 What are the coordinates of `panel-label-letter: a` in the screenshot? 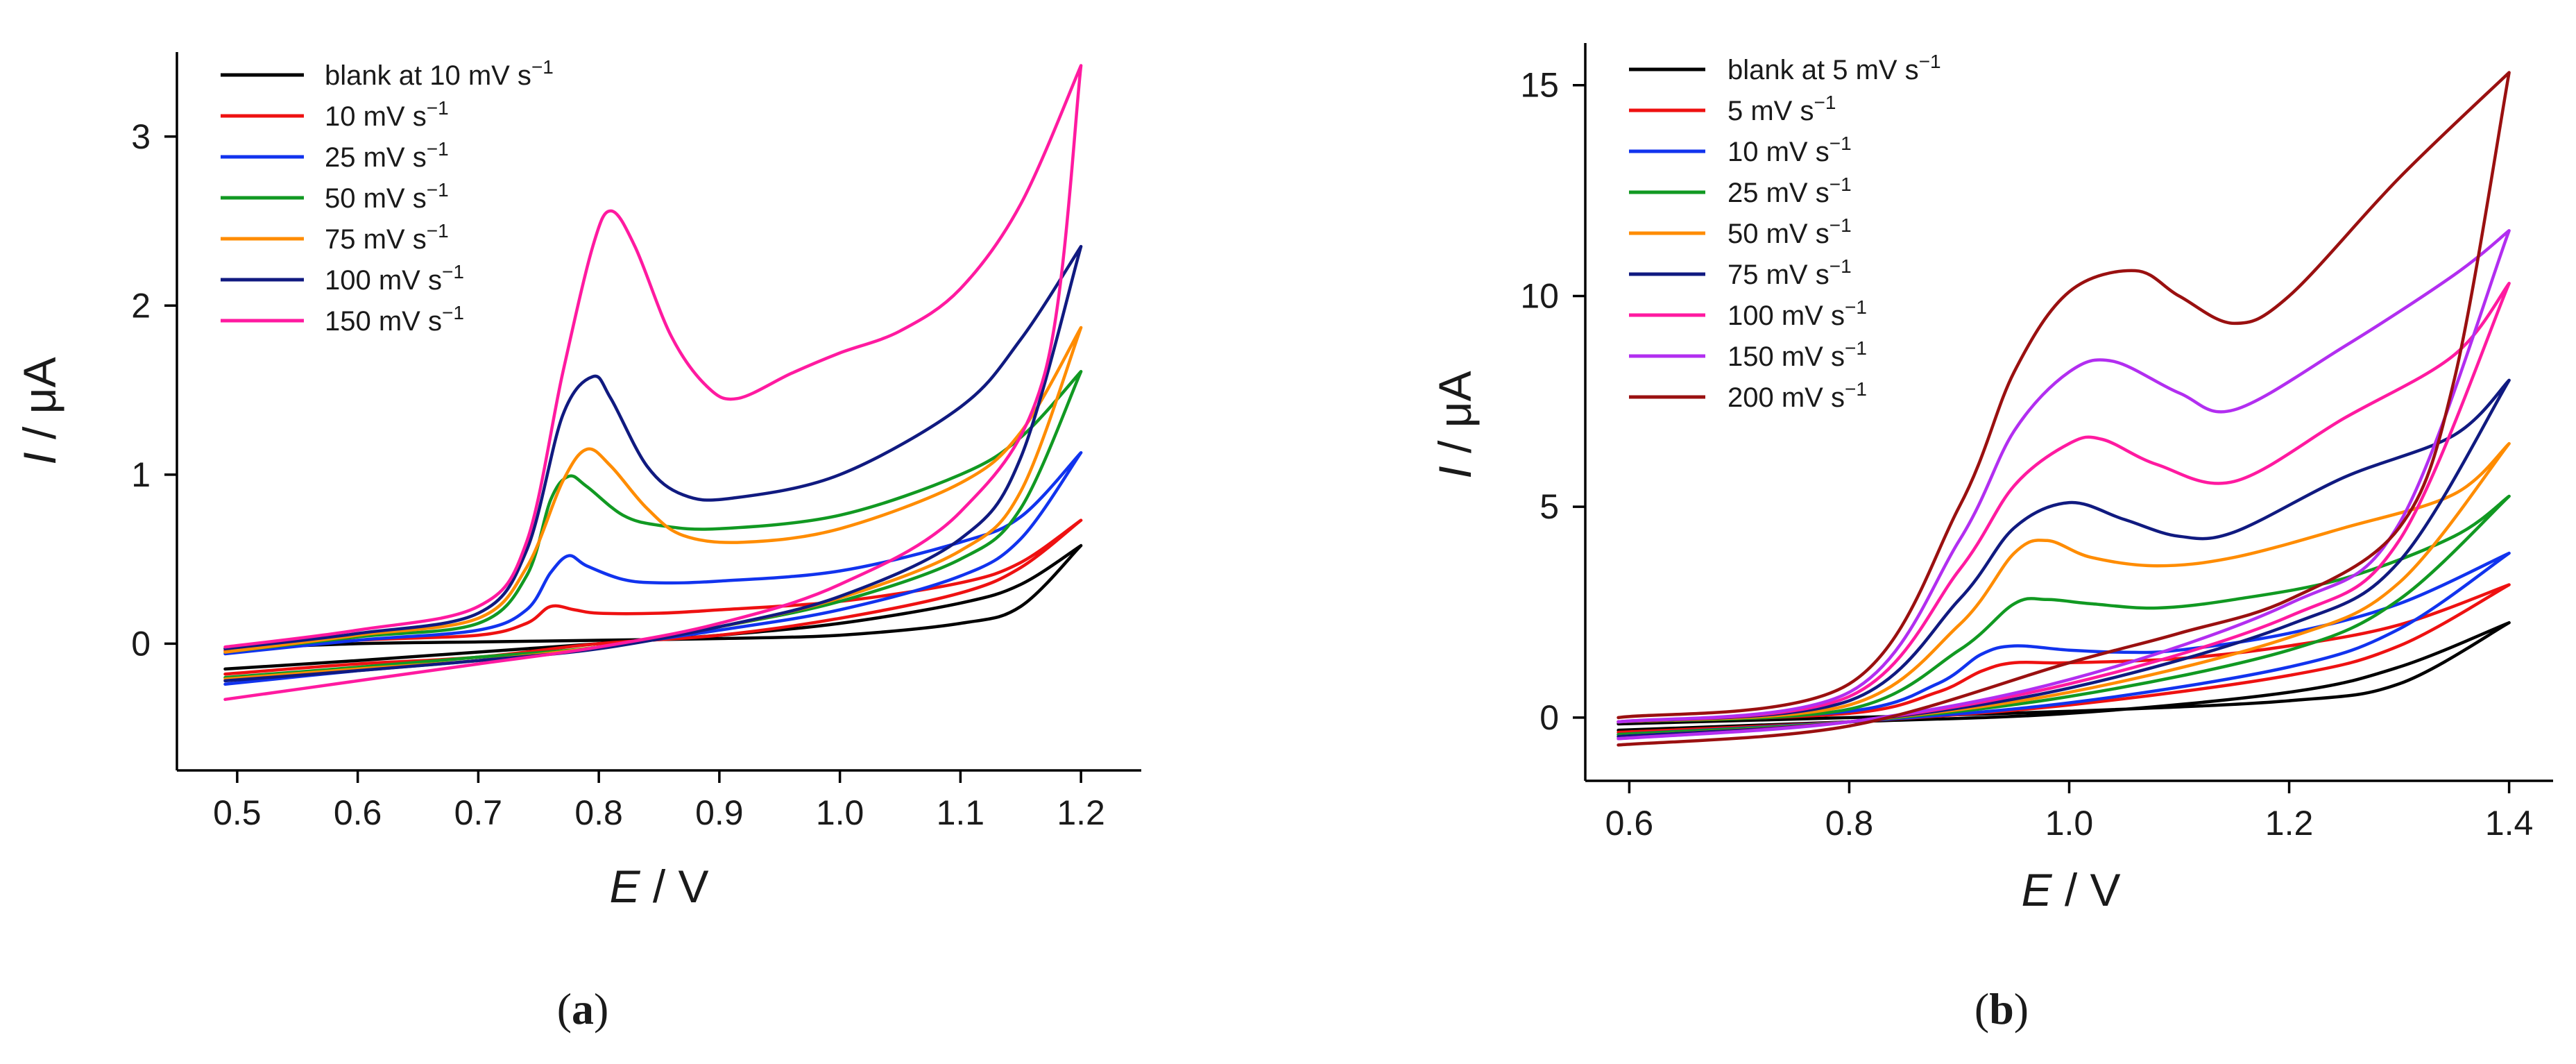 It's located at (583, 1008).